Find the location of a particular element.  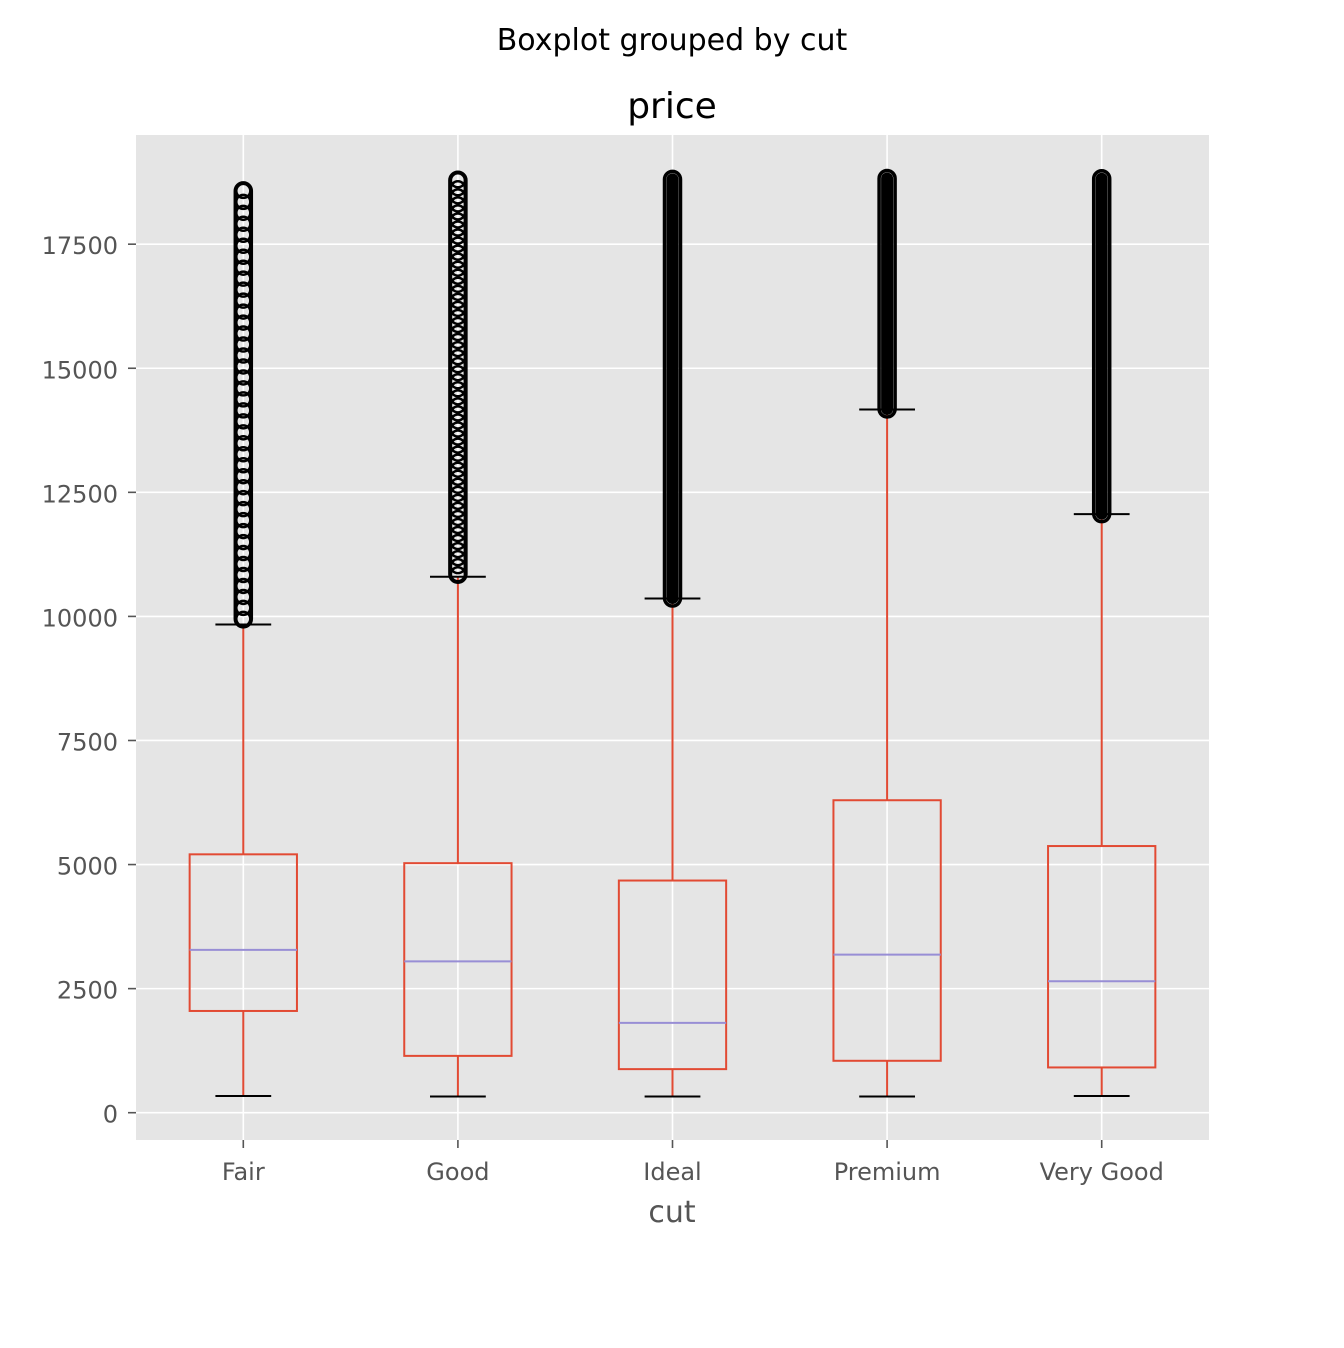

axes-title: price is located at coordinates (672, 106).